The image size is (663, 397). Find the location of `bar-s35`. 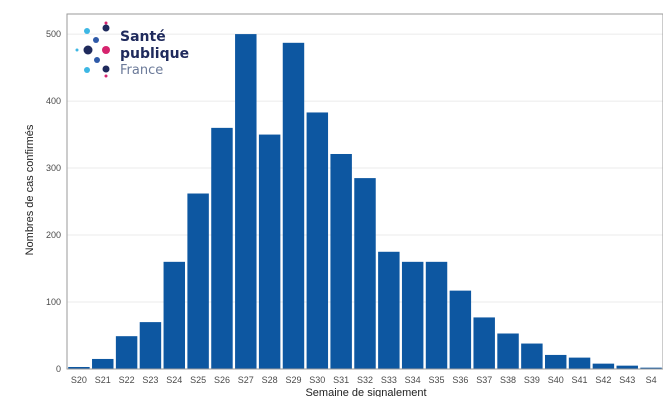

bar-s35 is located at coordinates (436, 315).